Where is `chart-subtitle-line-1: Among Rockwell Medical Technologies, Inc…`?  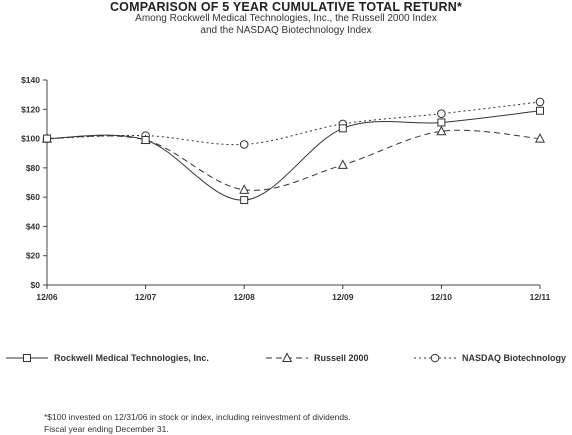 chart-subtitle-line-1: Among Rockwell Medical Technologies, Inc… is located at coordinates (286, 18).